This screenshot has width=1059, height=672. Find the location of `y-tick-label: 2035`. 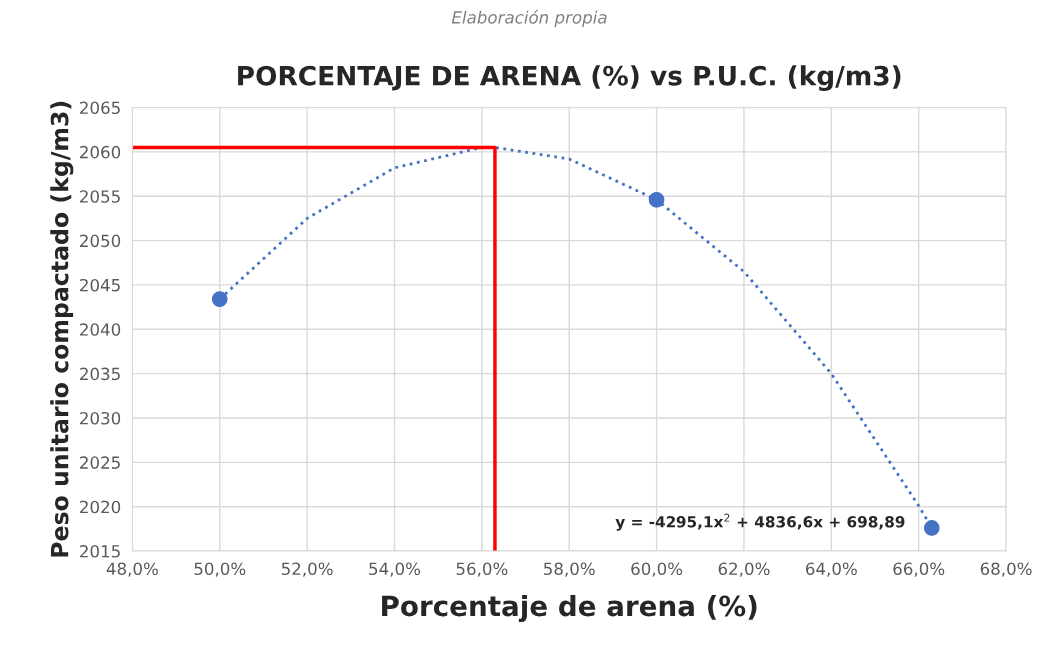

y-tick-label: 2035 is located at coordinates (100, 374).